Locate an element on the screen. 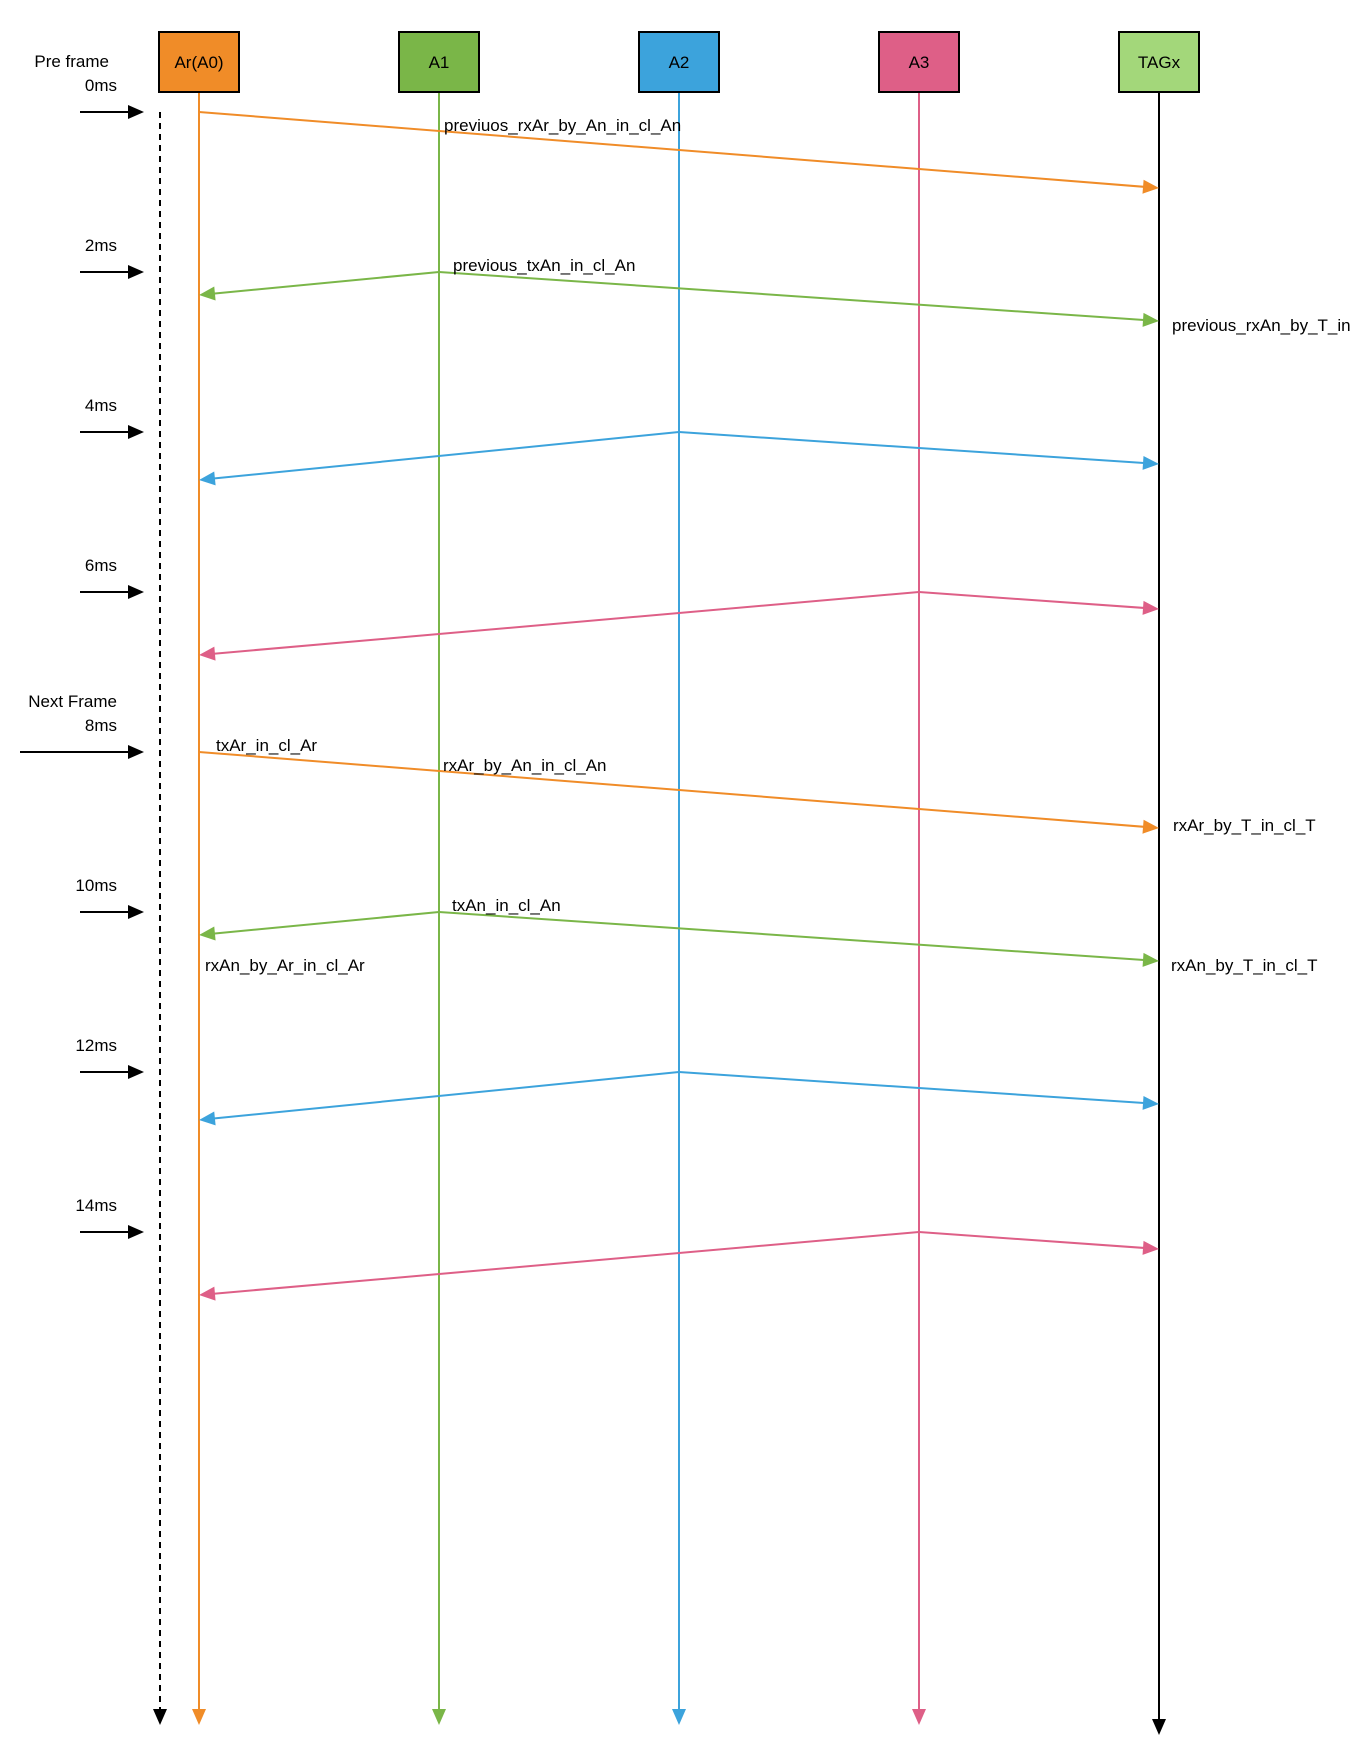 This screenshot has height=1760, width=1360. message-arrow-head-8ms-ar-to-tag is located at coordinates (1150, 826).